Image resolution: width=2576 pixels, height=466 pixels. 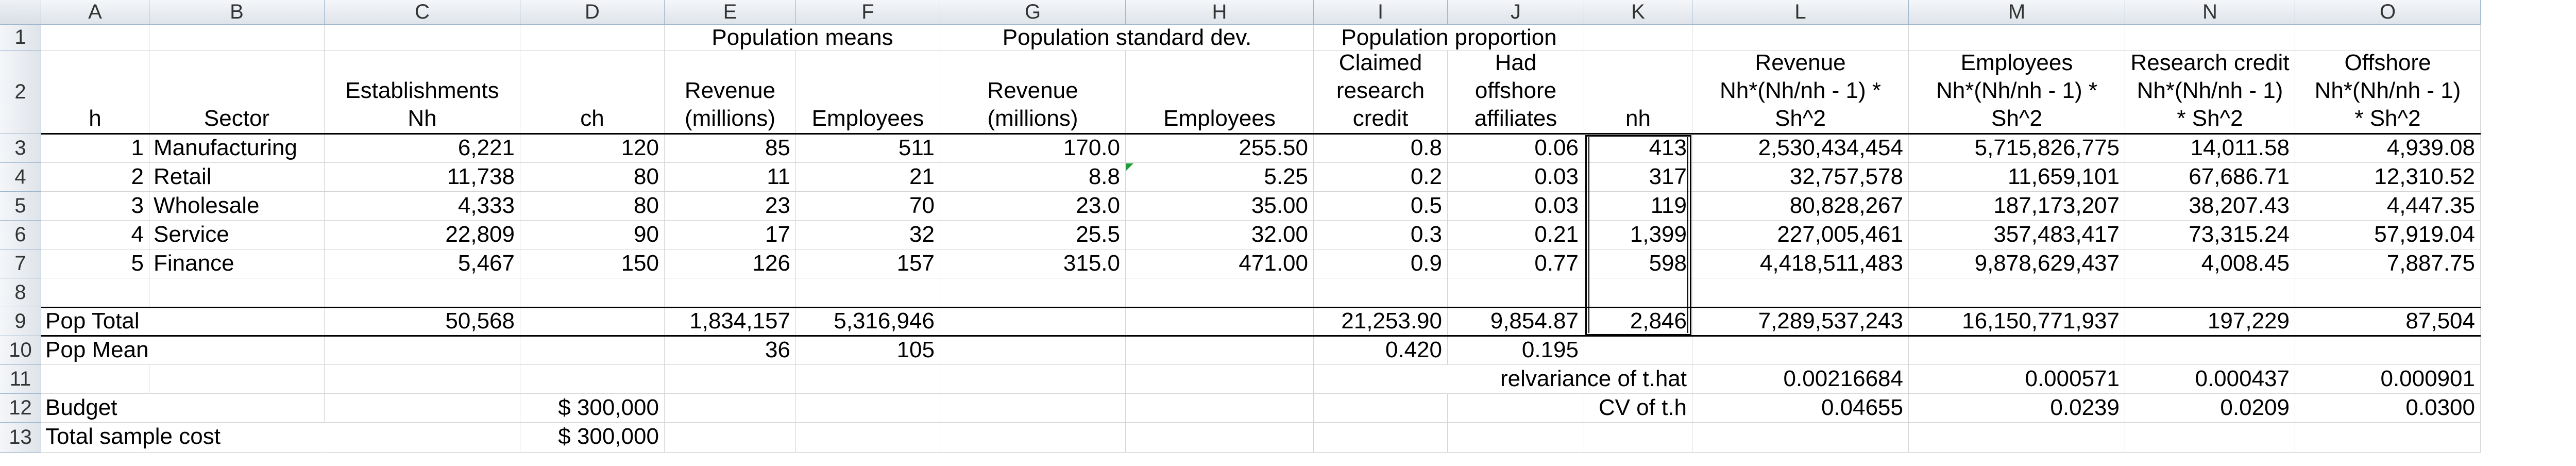 What do you see at coordinates (422, 148) in the screenshot?
I see `cell-c3: 6,221` at bounding box center [422, 148].